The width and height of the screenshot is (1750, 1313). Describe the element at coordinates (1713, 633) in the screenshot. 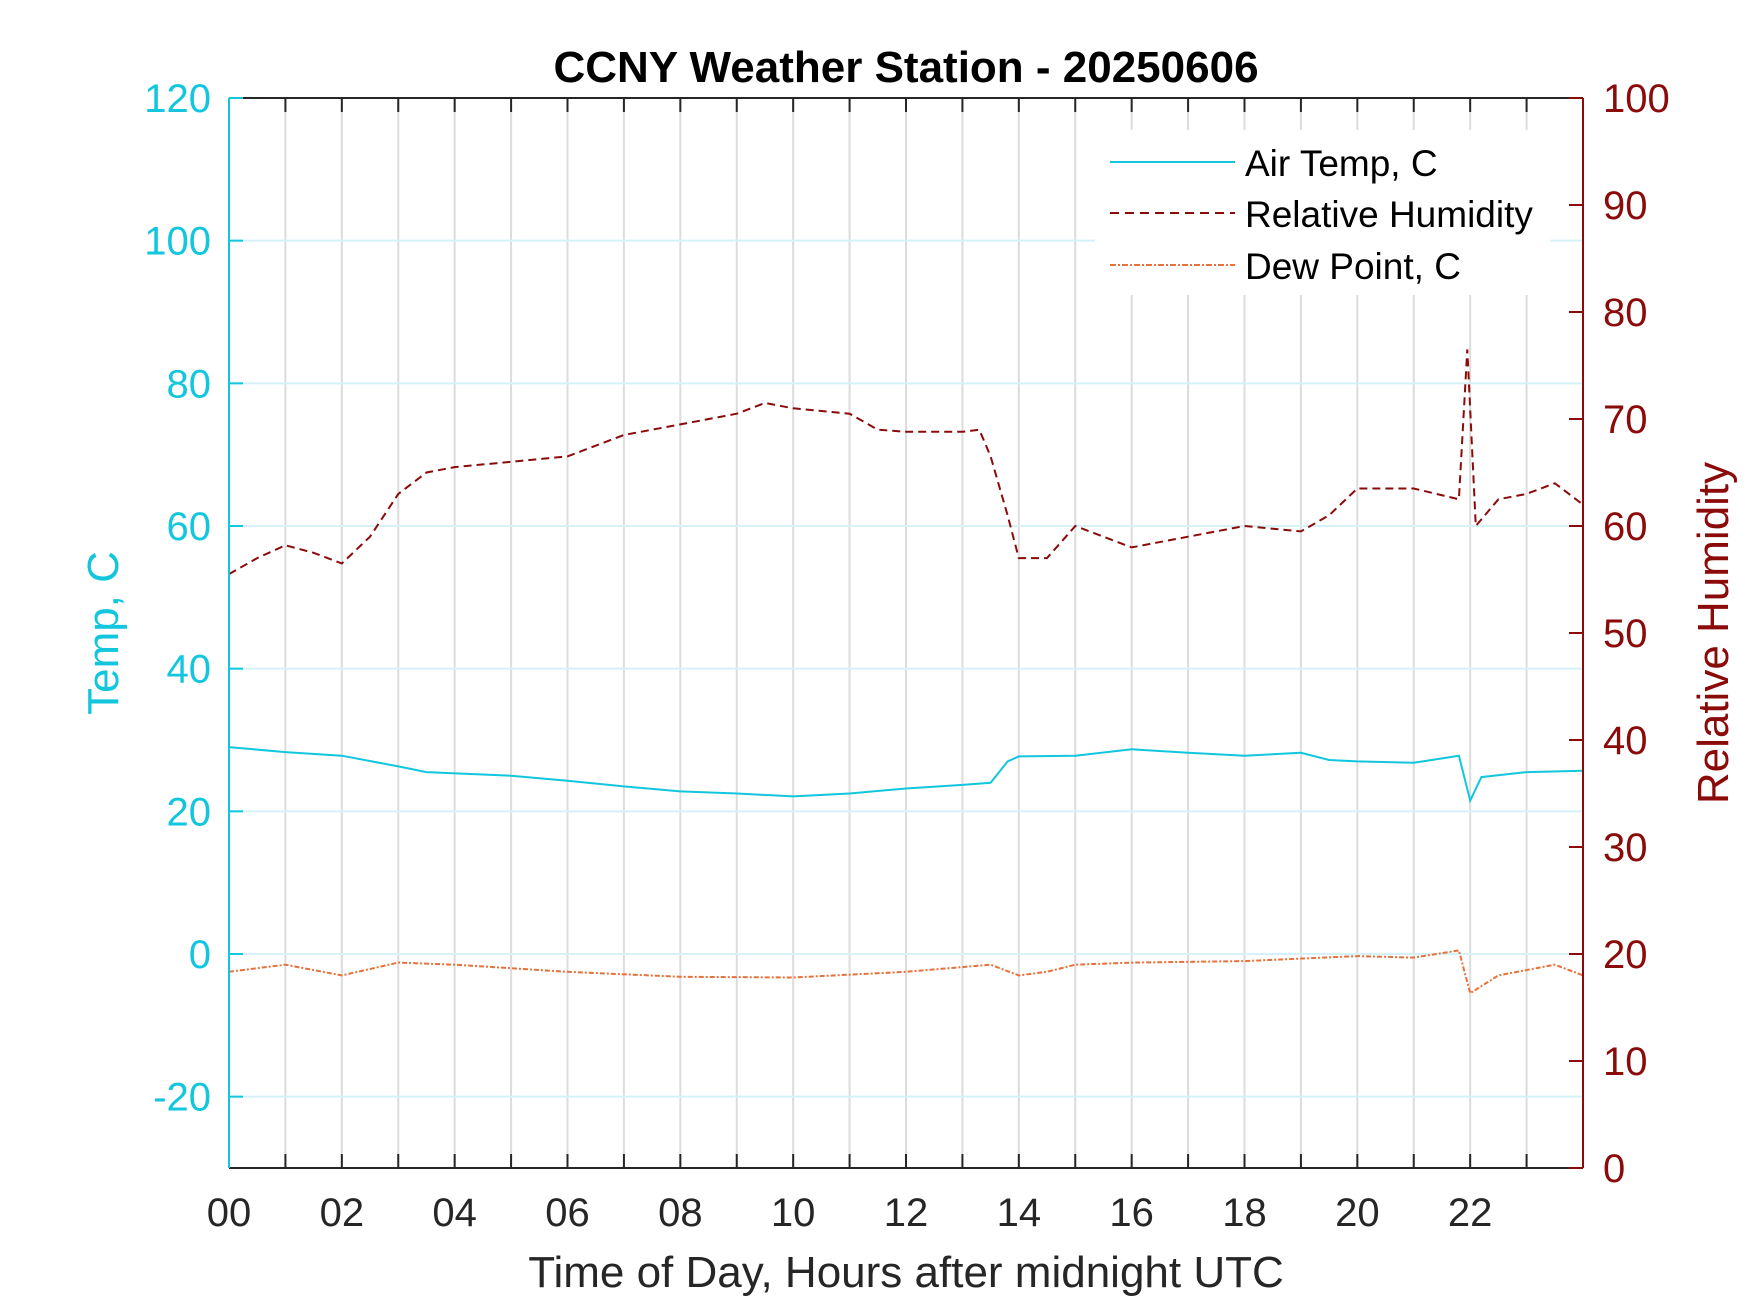

I see `y-axis-label-right: Relative Humidity` at that location.